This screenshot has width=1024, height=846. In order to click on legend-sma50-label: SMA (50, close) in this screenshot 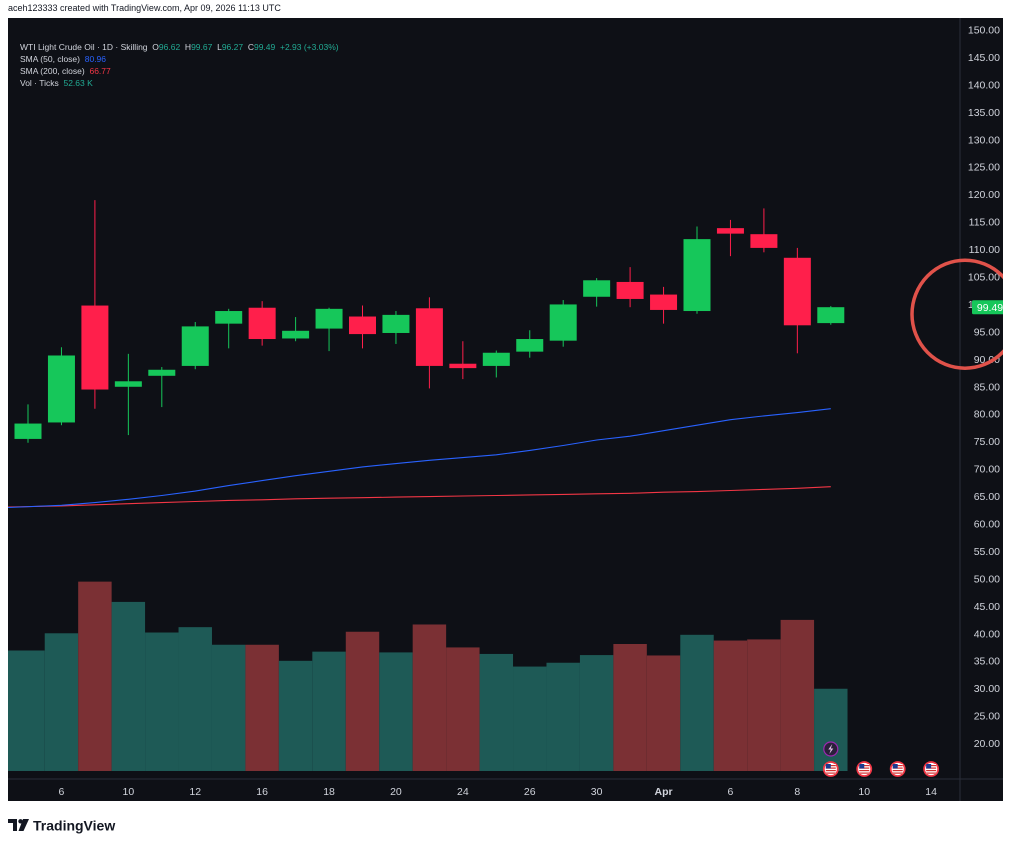, I will do `click(50, 59)`.